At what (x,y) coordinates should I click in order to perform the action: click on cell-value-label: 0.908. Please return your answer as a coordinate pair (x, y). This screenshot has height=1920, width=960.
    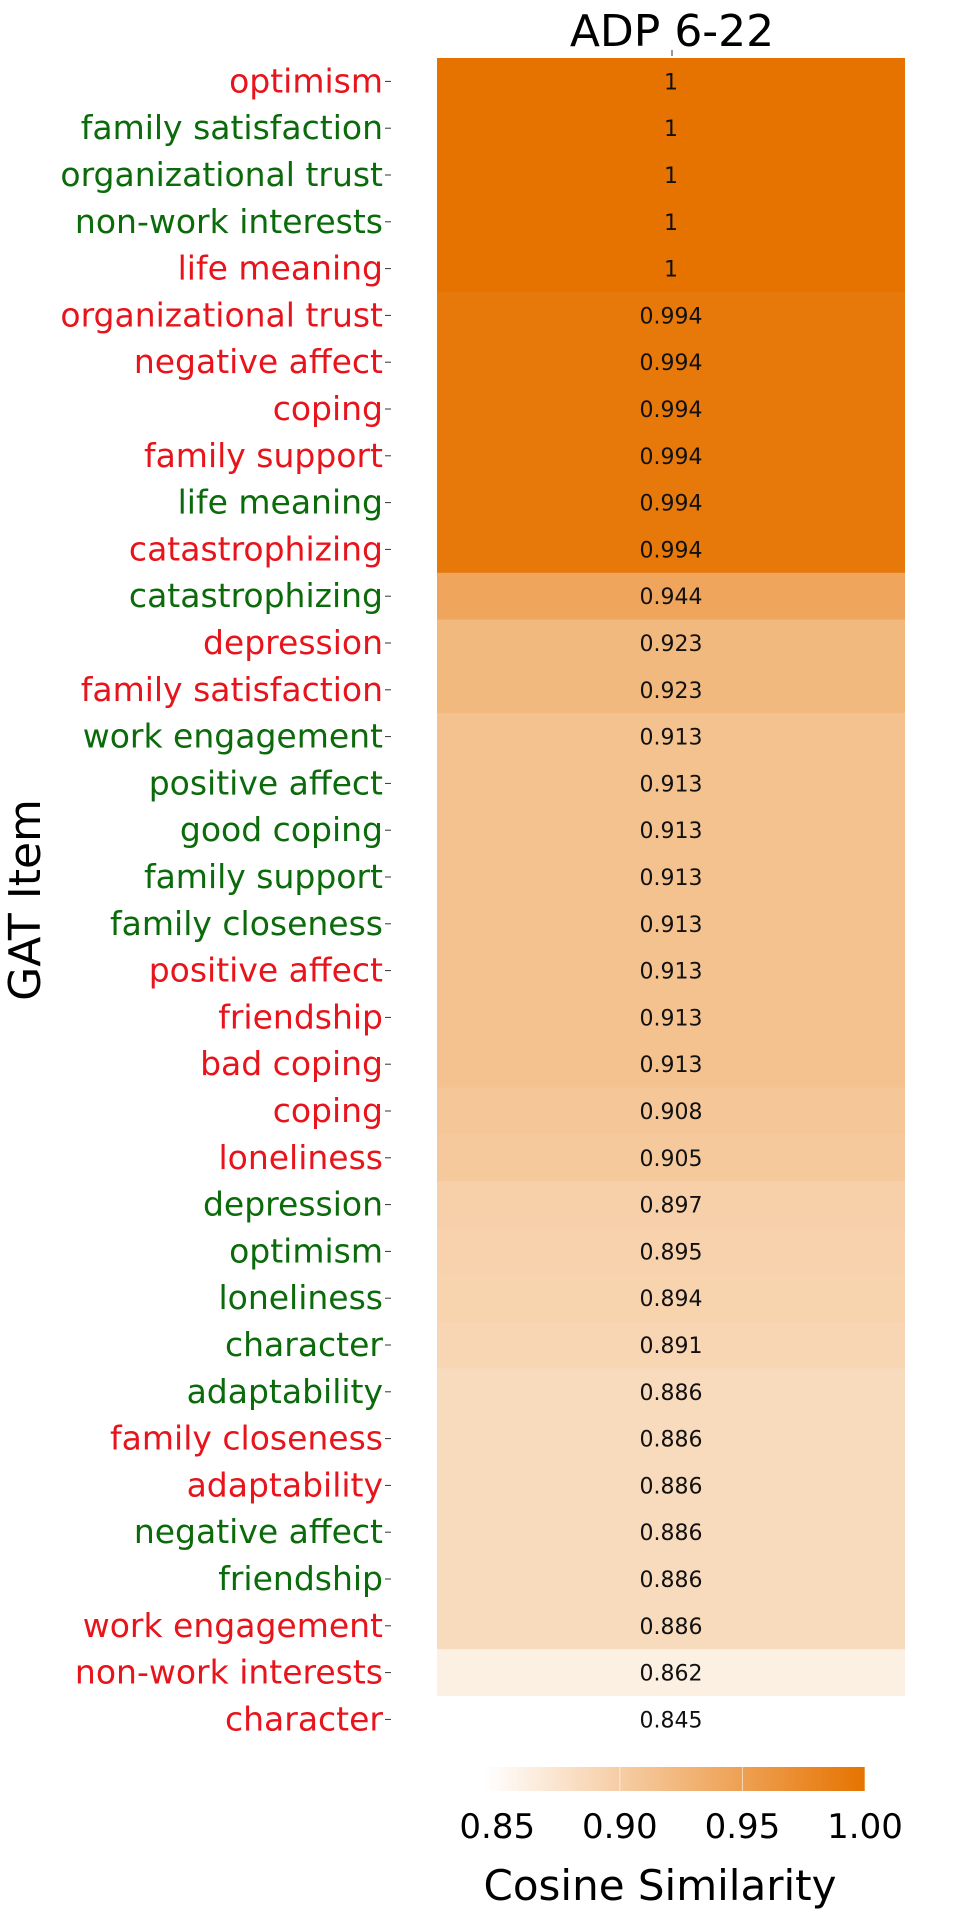
    Looking at the image, I should click on (671, 1112).